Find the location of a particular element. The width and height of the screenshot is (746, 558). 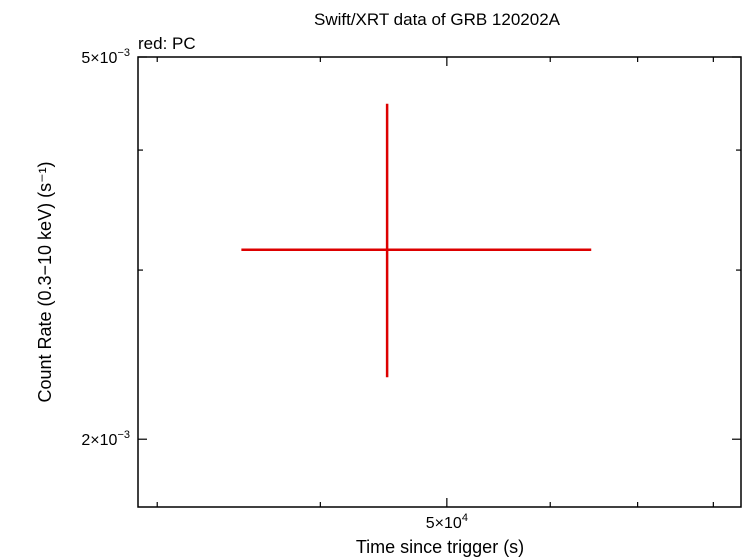

chart-title: Swift/XRT data of GRB 120202A is located at coordinates (437, 19).